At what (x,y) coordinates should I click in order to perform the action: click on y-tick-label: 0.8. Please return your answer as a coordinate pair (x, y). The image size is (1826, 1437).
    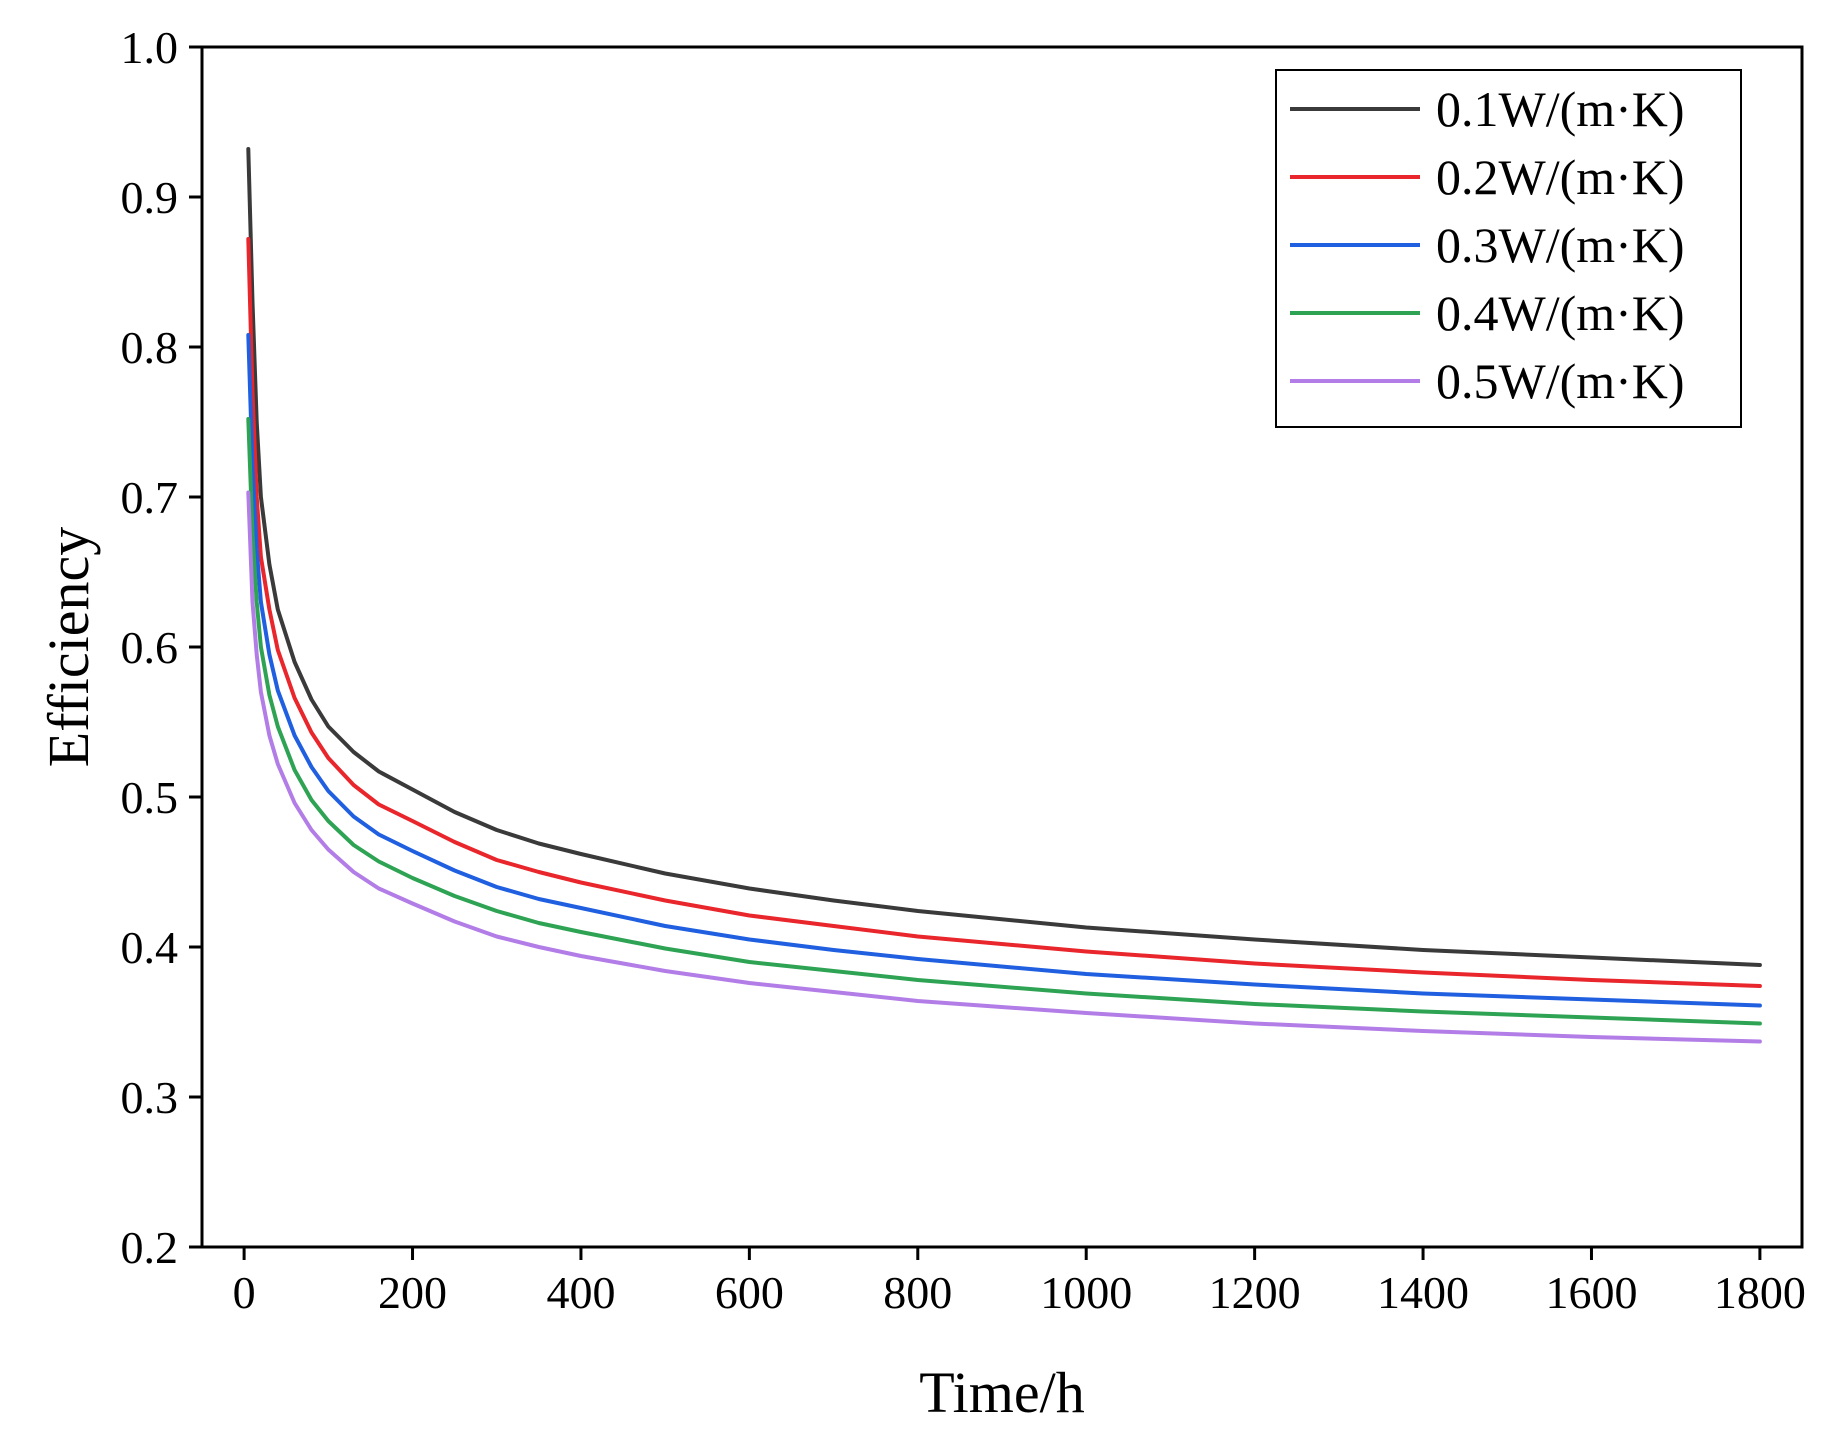
    Looking at the image, I should click on (150, 347).